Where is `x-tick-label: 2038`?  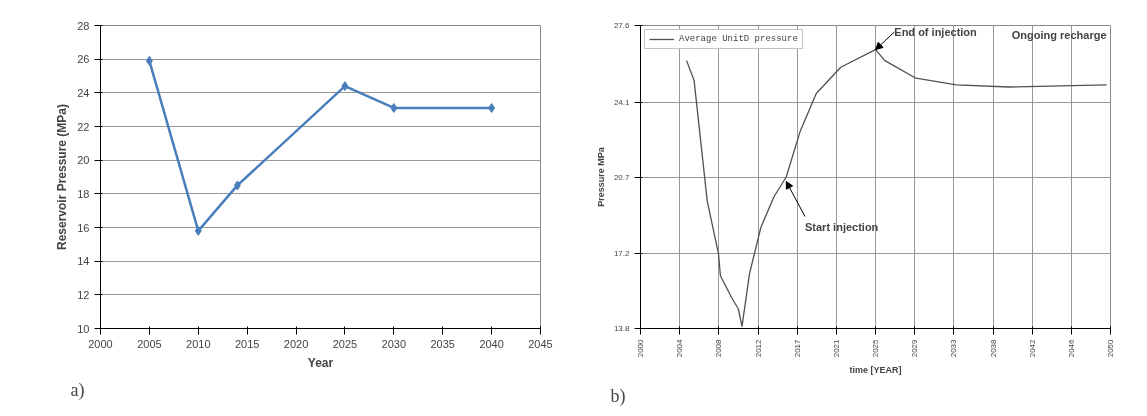
x-tick-label: 2038 is located at coordinates (993, 348).